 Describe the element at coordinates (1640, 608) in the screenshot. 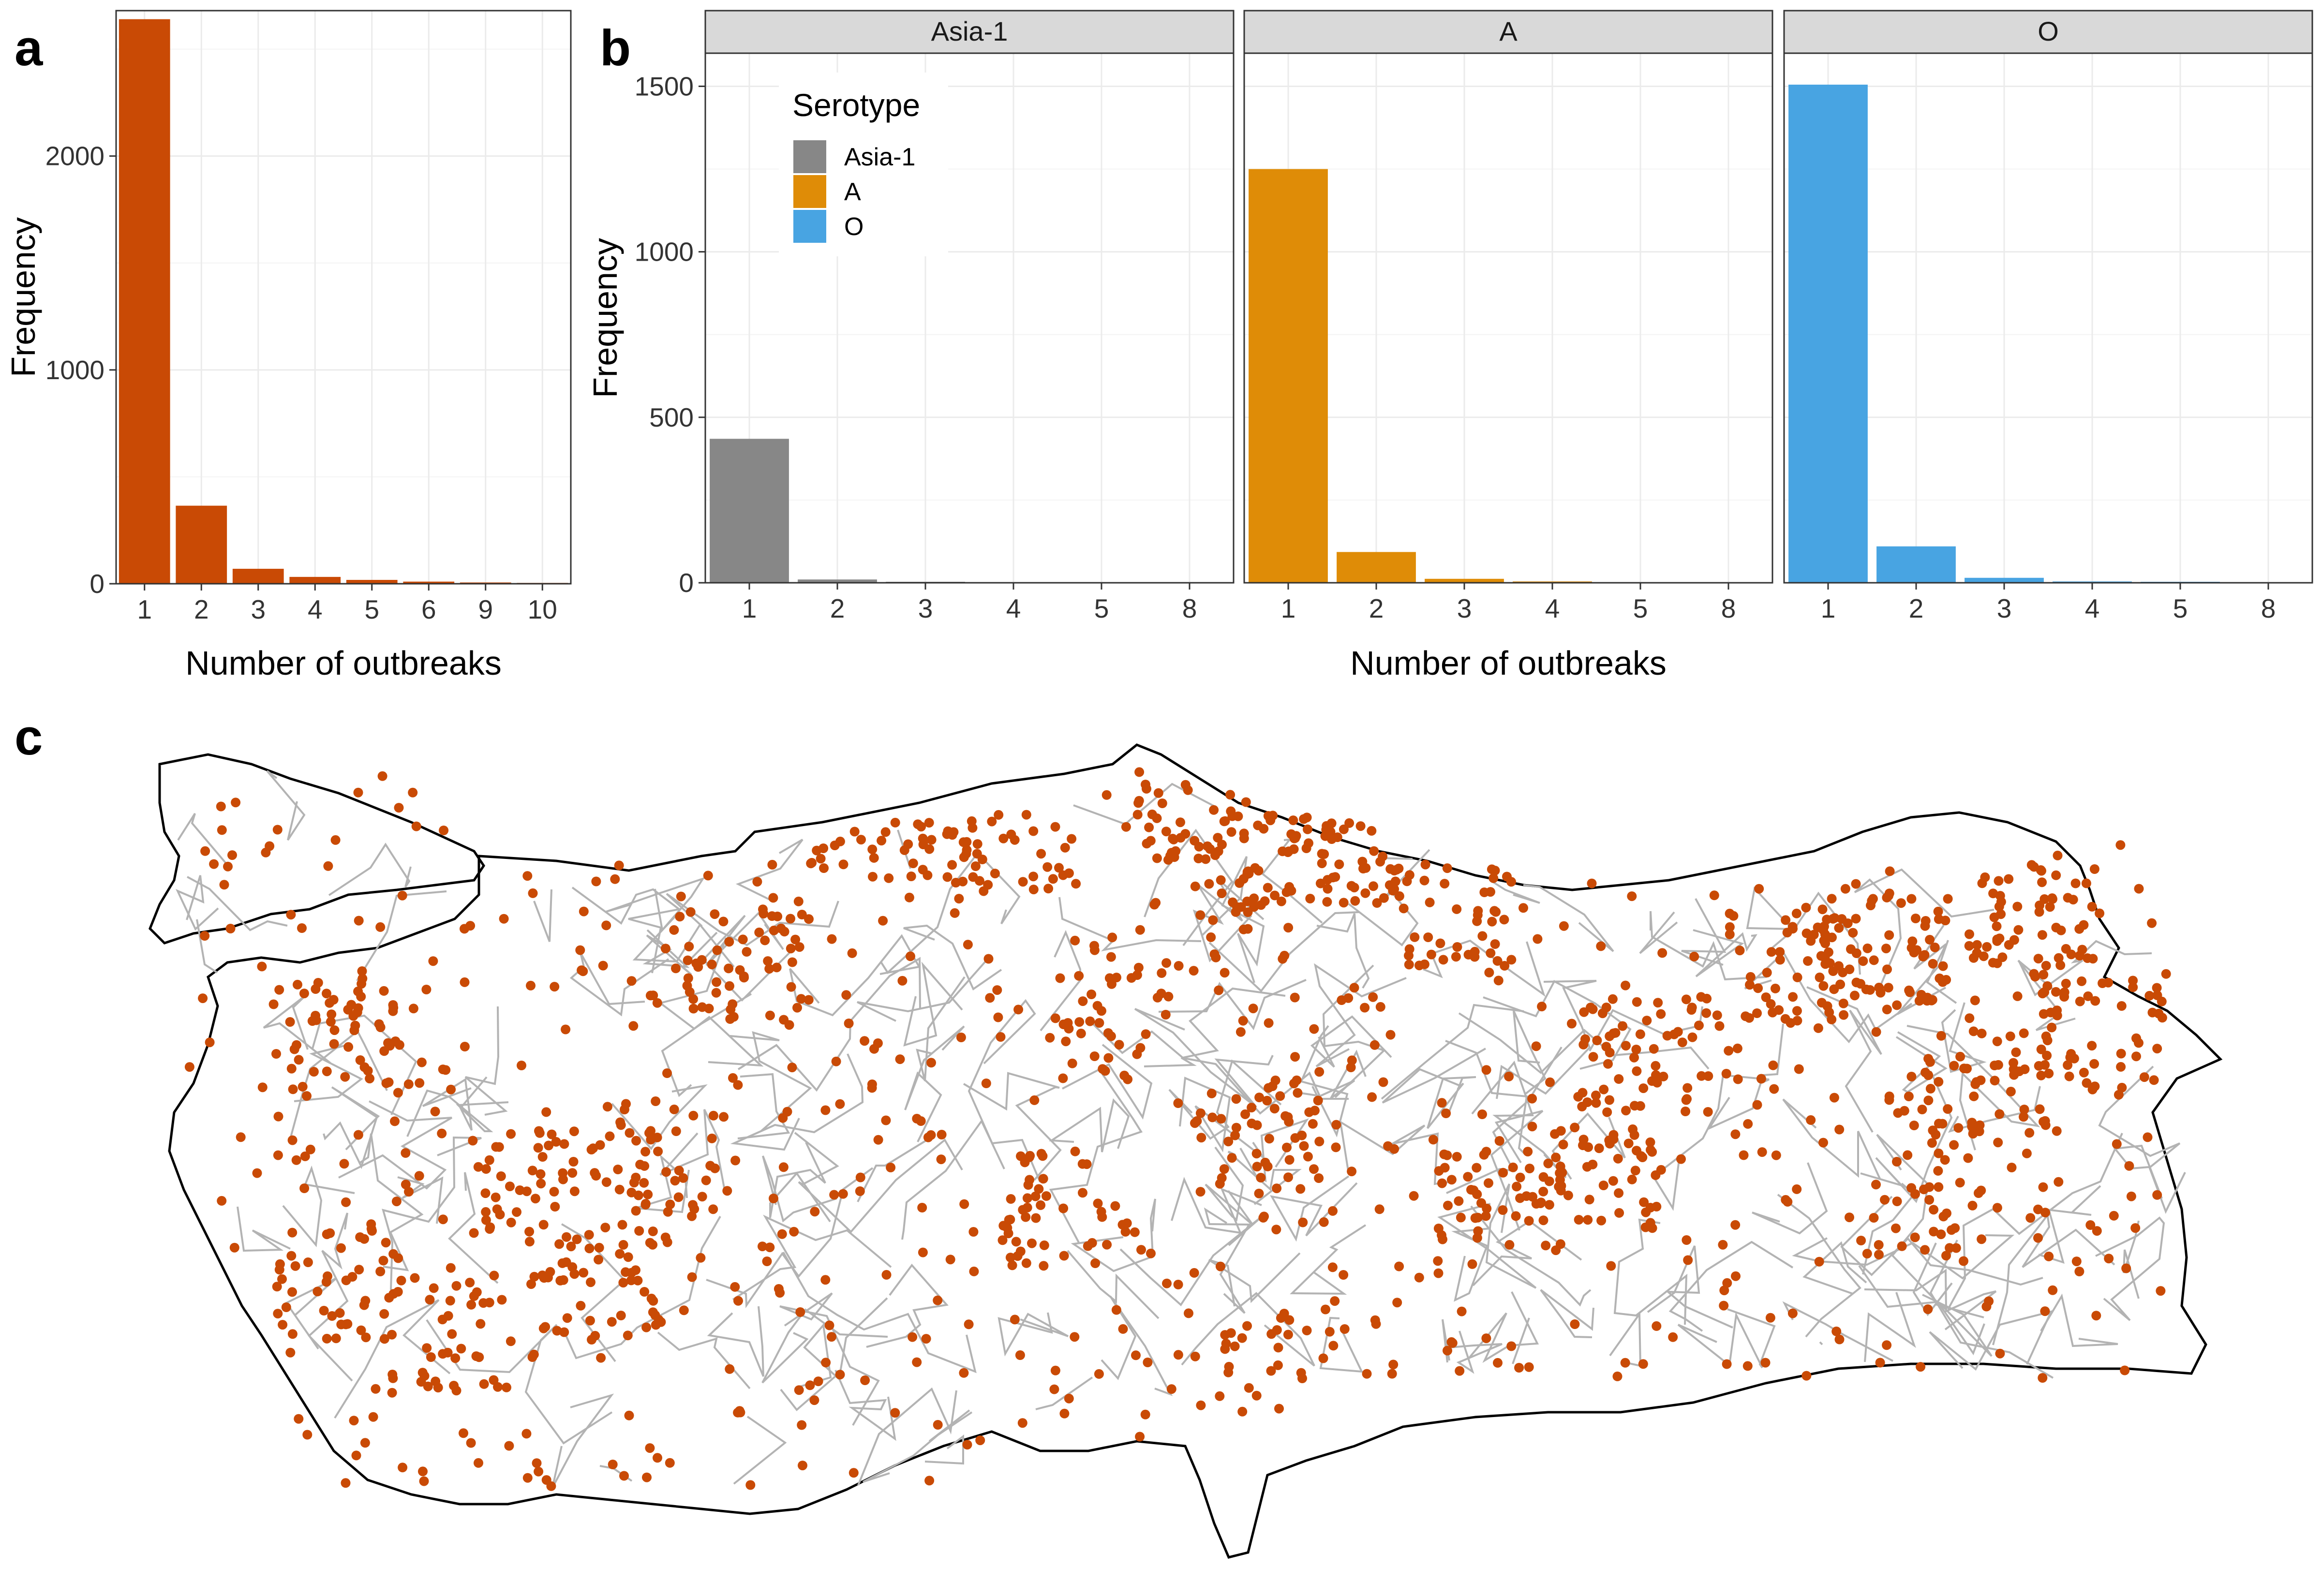

I see `x-tick-label: 5` at that location.